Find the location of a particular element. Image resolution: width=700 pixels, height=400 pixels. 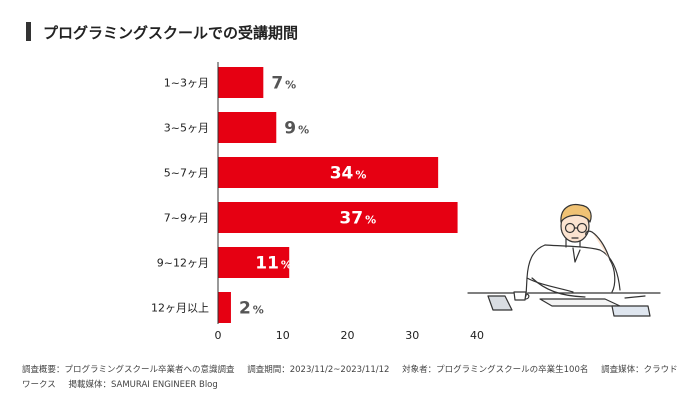

category-label: 9~12ヶ月 is located at coordinates (183, 263).